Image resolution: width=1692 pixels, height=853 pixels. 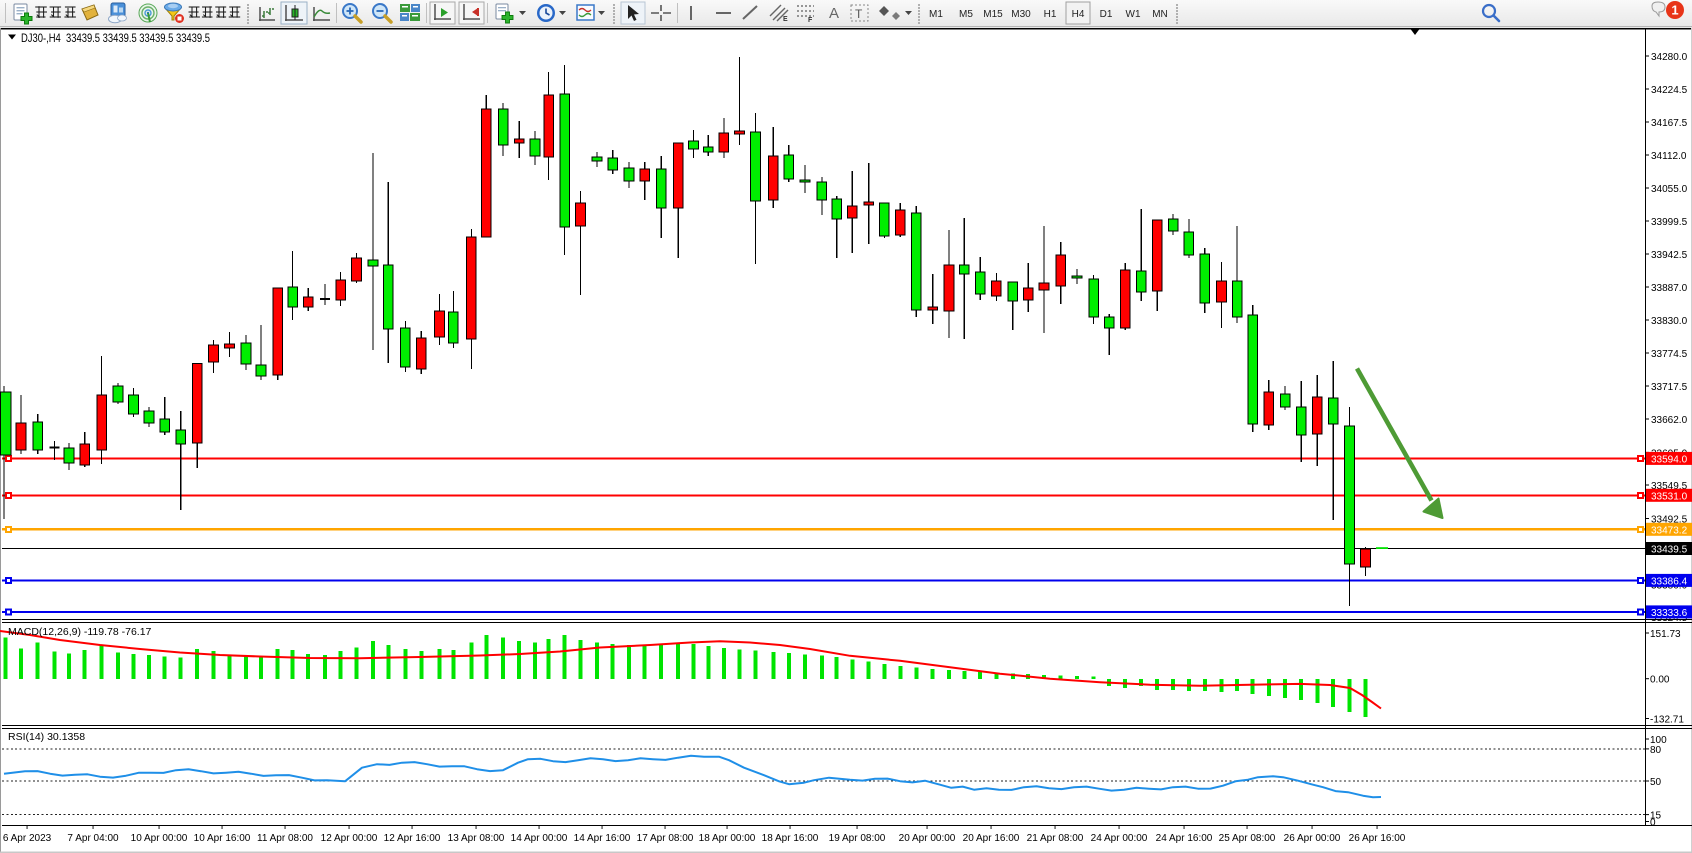 What do you see at coordinates (1669, 90) in the screenshot?
I see `svg-text: 34224.5` at bounding box center [1669, 90].